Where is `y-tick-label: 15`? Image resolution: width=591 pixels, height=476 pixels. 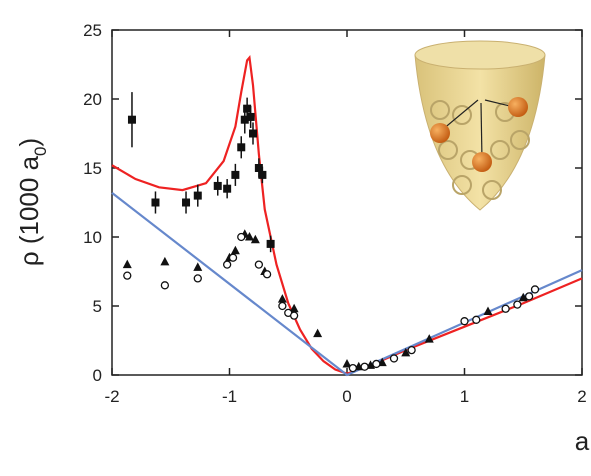
y-tick-label: 15 is located at coordinates (92, 168).